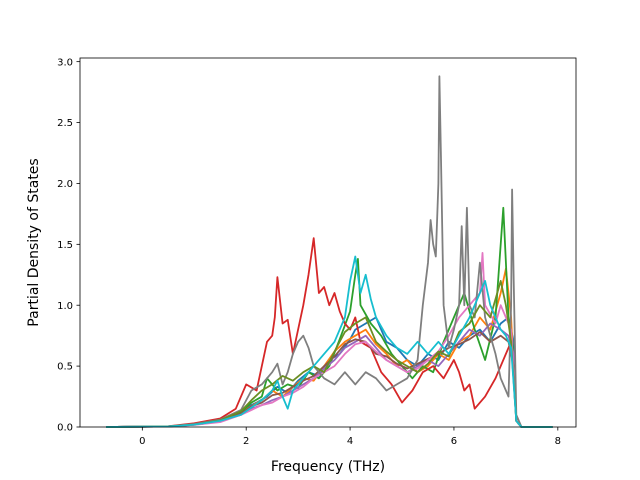 Image resolution: width=640 pixels, height=480 pixels. What do you see at coordinates (328, 467) in the screenshot?
I see `x-axis-label: Frequency (THz)` at bounding box center [328, 467].